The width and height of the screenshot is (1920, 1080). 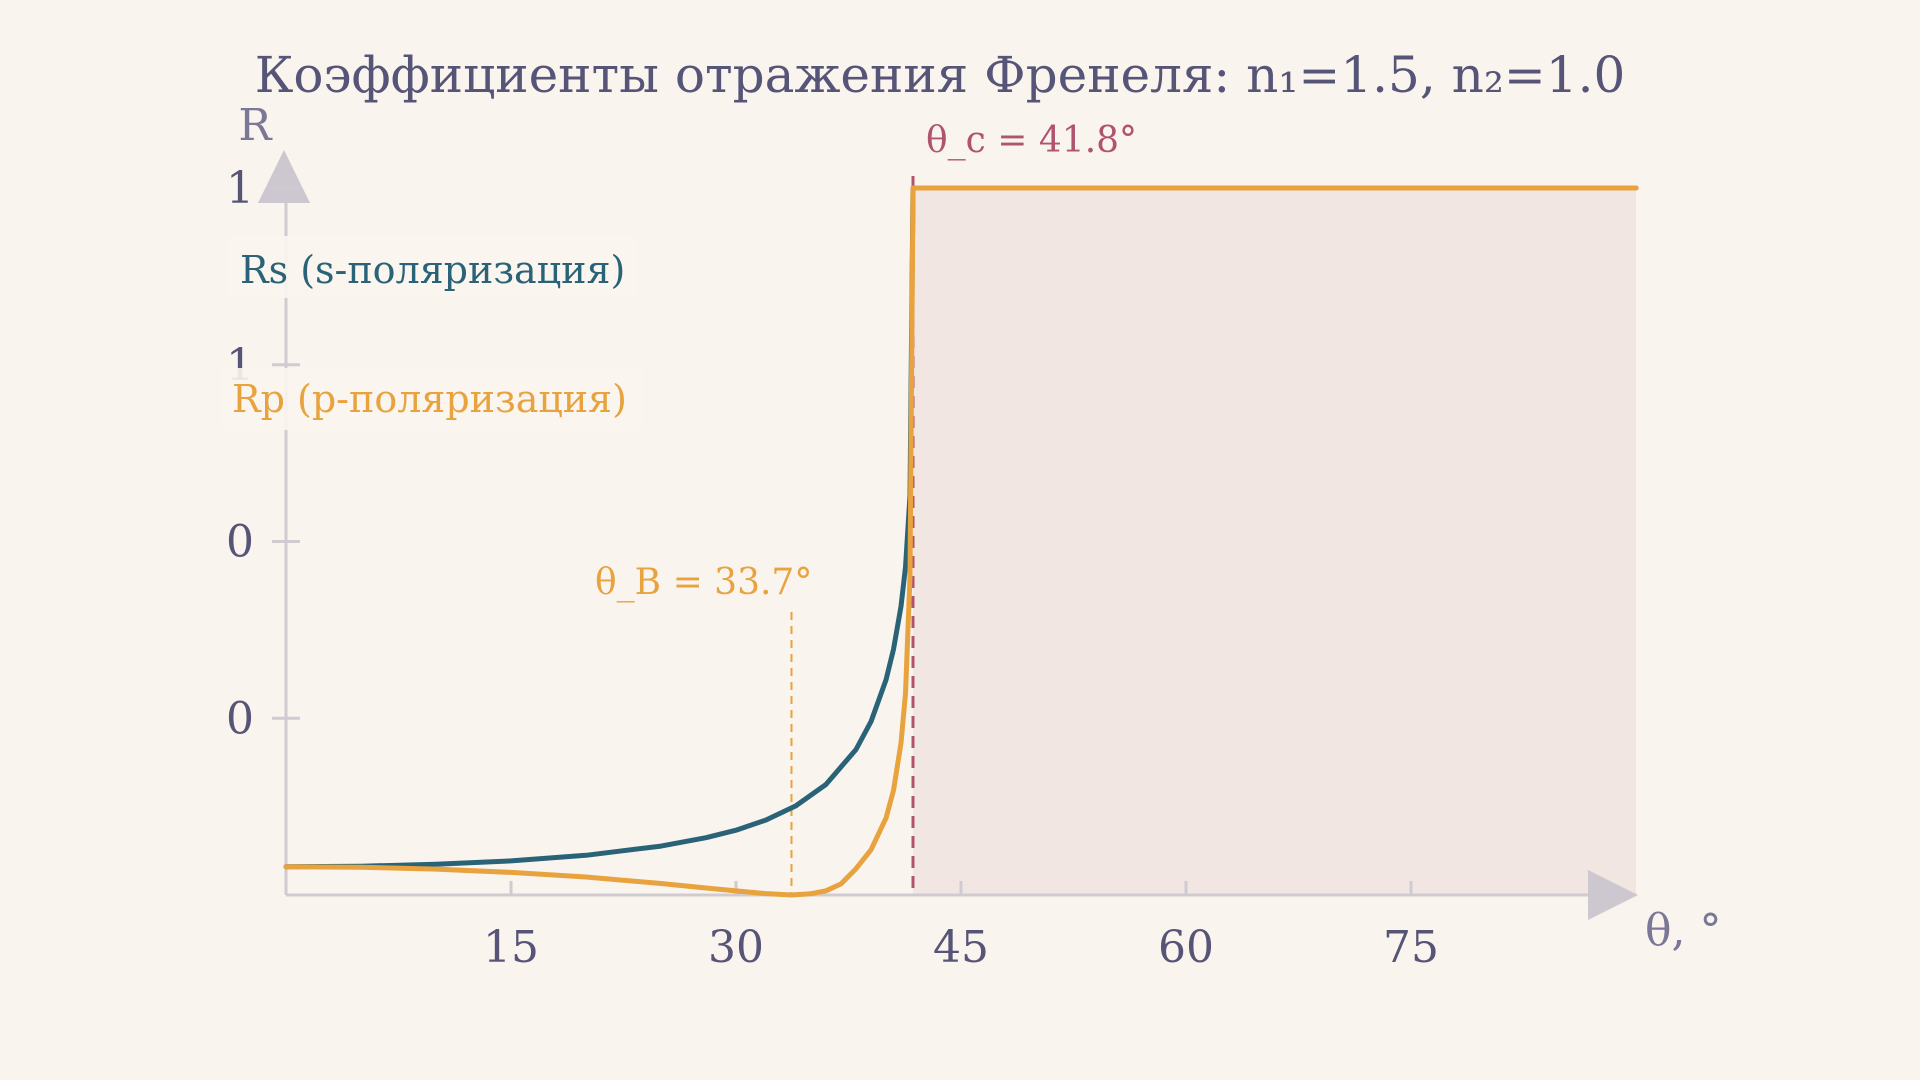 What do you see at coordinates (1613, 895) in the screenshot?
I see `x-axis-arrow` at bounding box center [1613, 895].